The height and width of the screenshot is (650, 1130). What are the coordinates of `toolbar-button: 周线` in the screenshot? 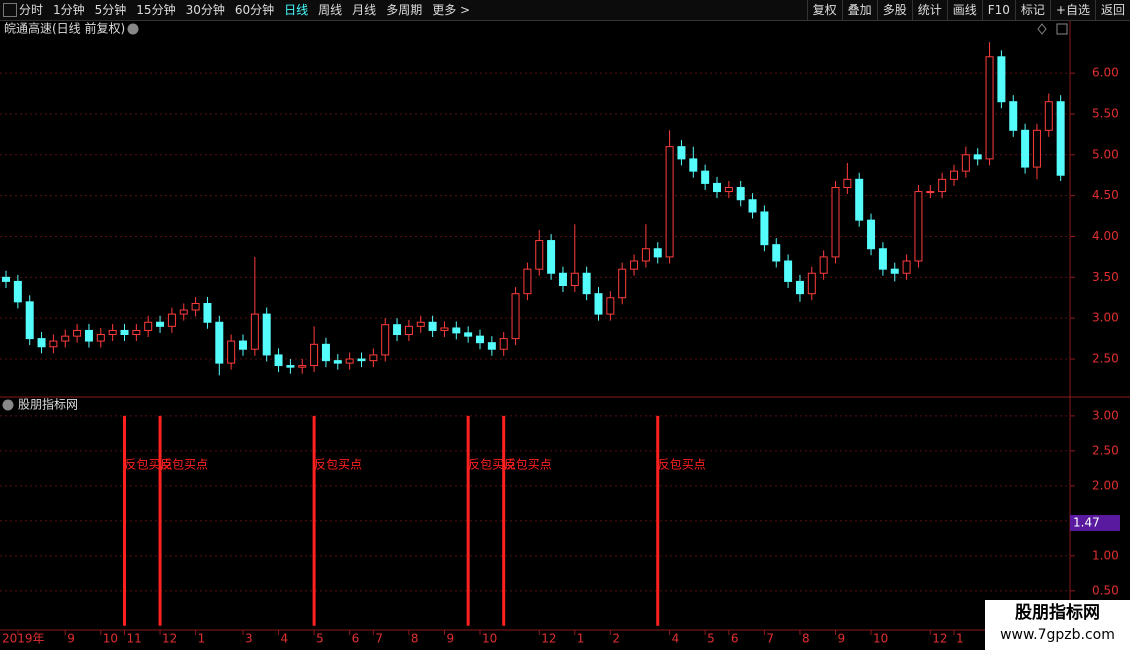 It's located at (330, 10).